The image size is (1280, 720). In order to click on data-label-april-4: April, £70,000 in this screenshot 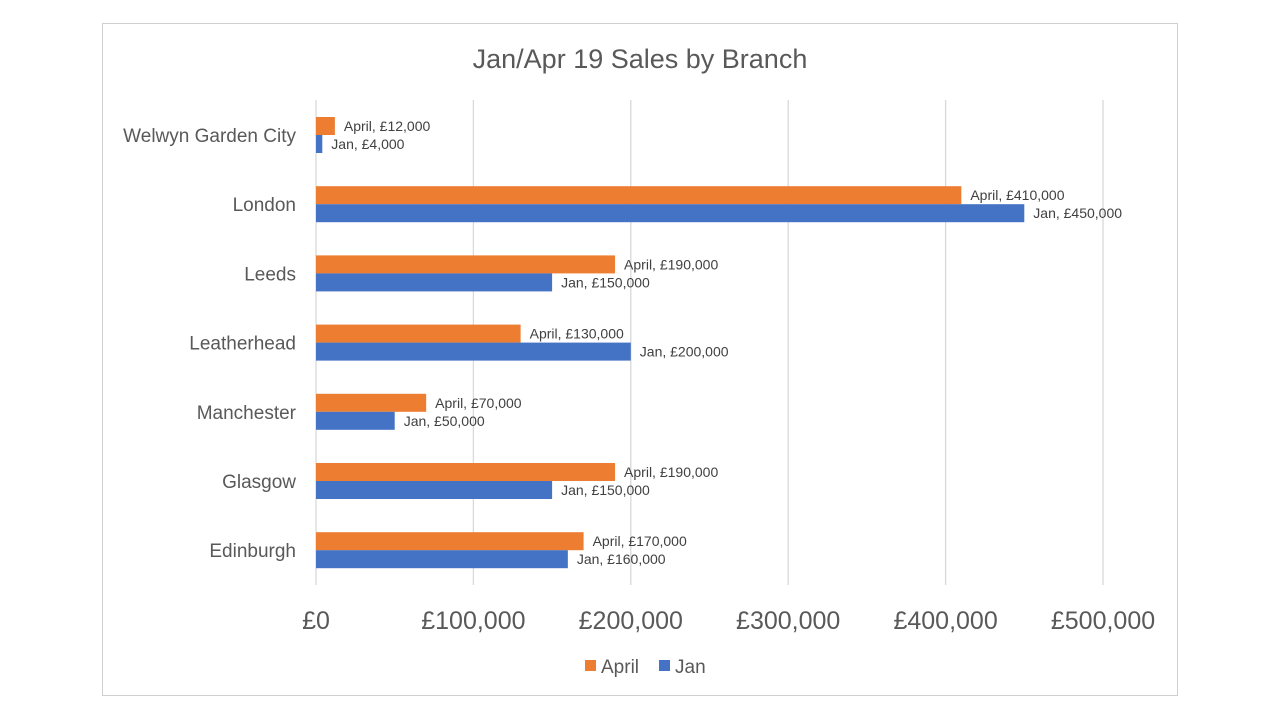, I will do `click(478, 403)`.